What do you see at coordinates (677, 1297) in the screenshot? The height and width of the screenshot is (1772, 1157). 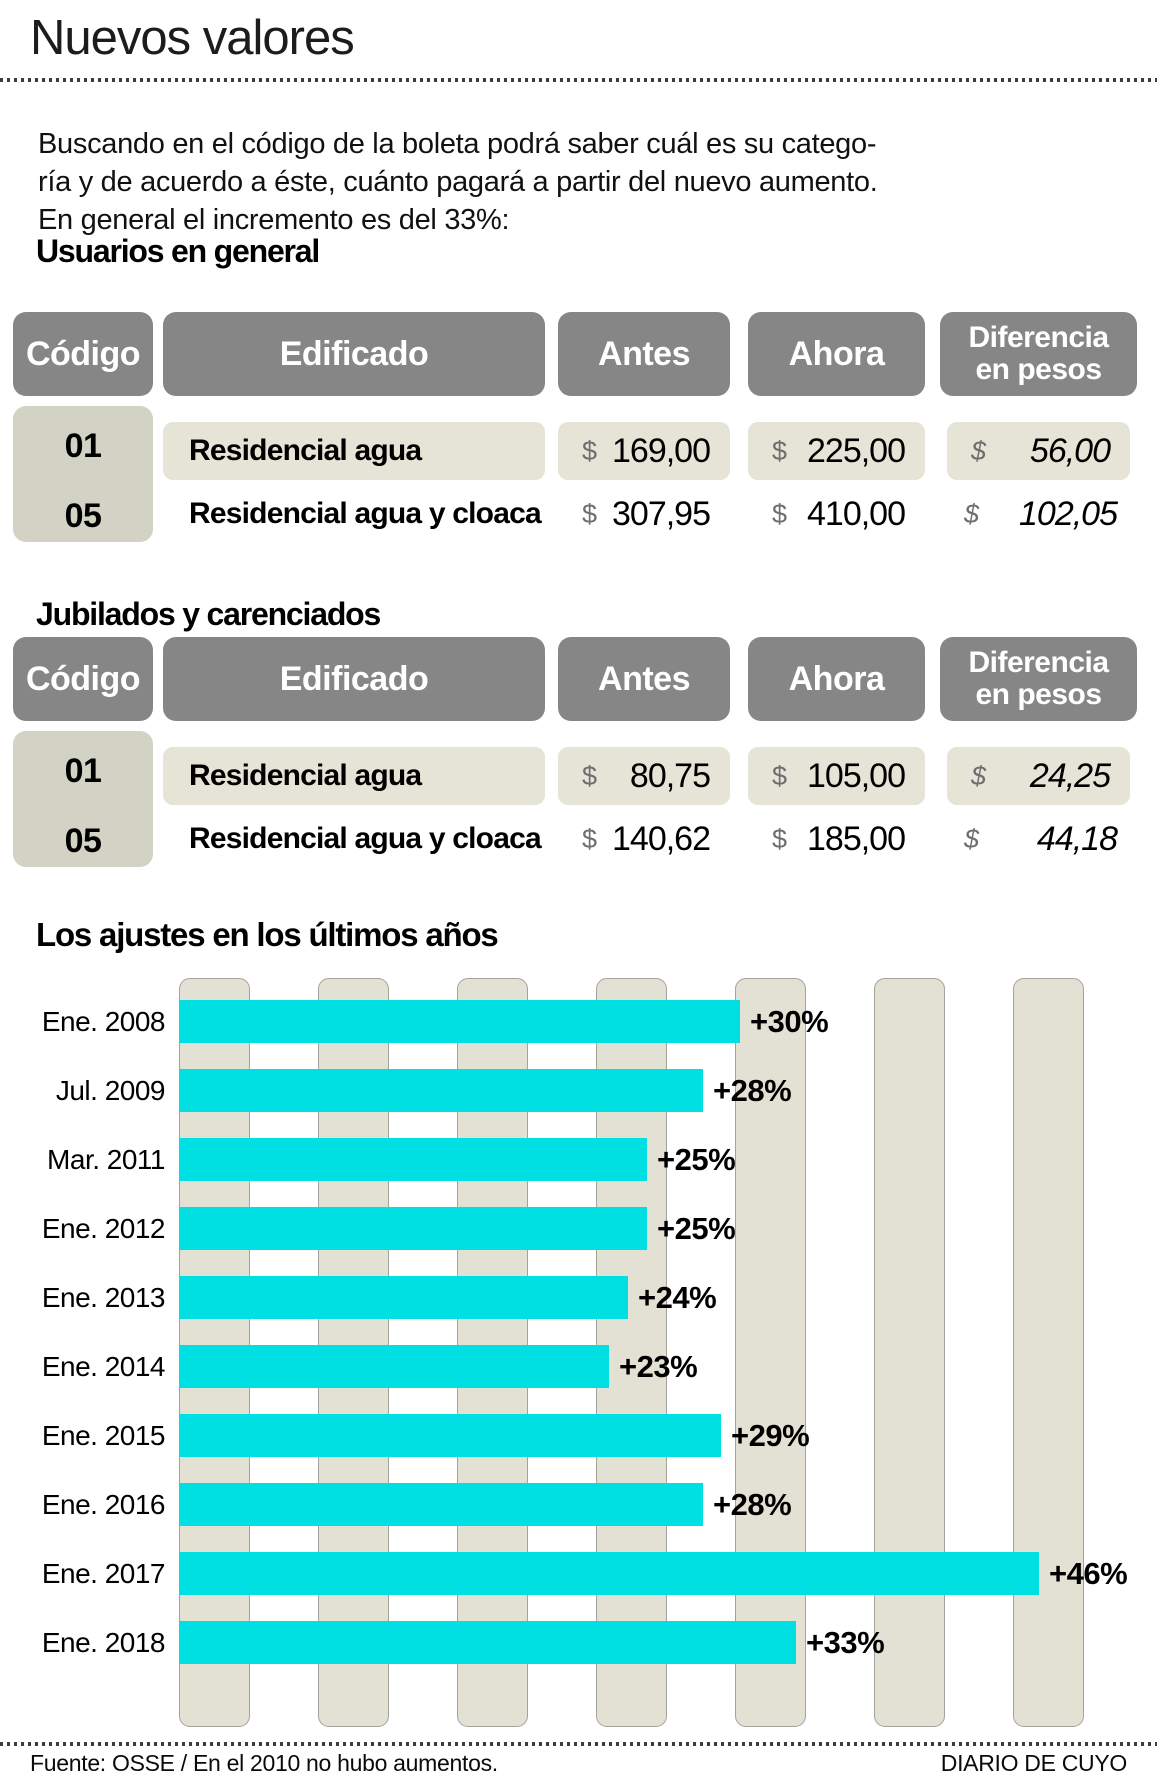 I see `bar-value-label: +24%` at bounding box center [677, 1297].